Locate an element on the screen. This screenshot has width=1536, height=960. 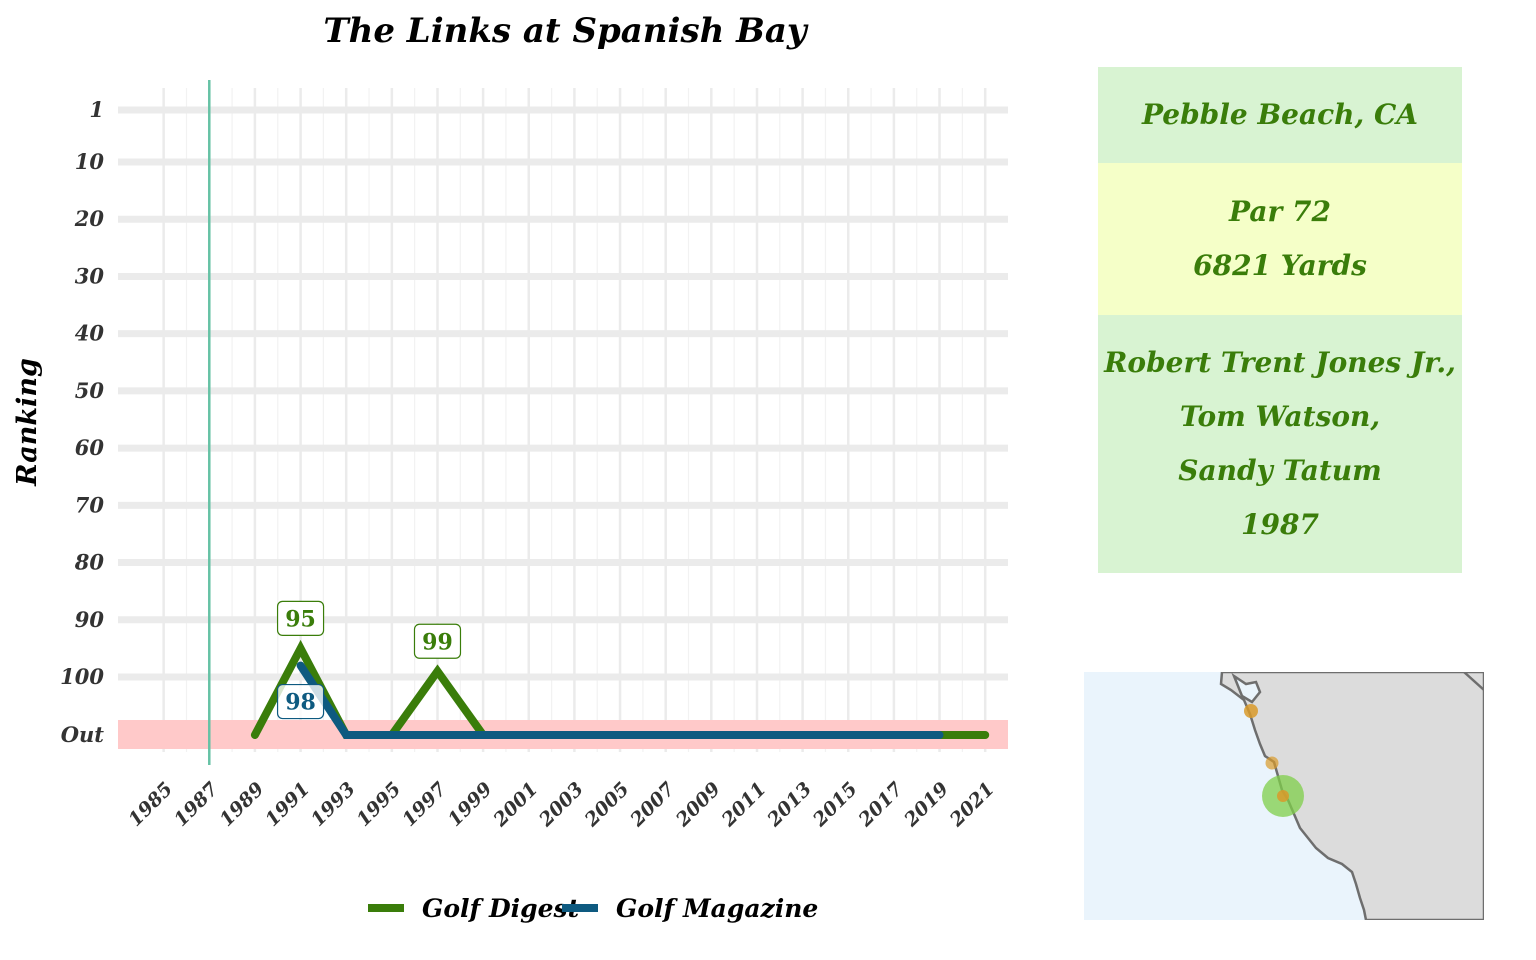
x-tick-label: 1993 is located at coordinates (333, 804).